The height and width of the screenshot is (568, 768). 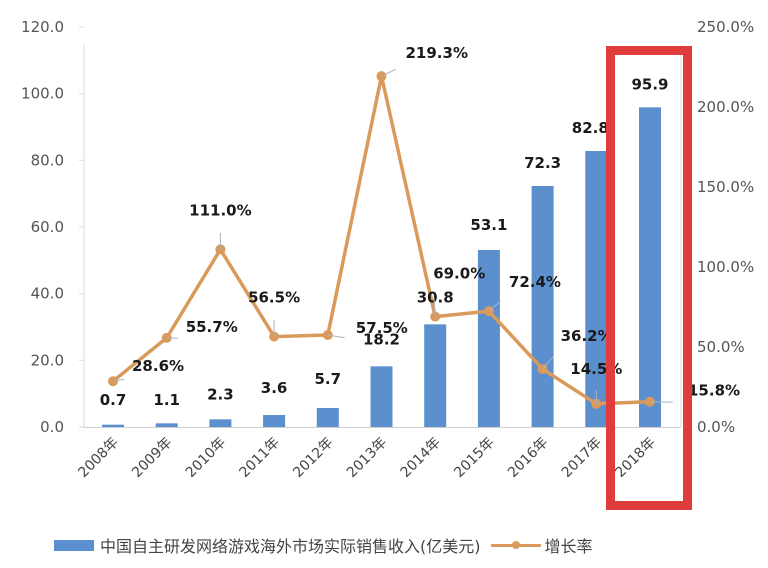 What do you see at coordinates (220, 210) in the screenshot?
I see `growth-value-label: 111.0%` at bounding box center [220, 210].